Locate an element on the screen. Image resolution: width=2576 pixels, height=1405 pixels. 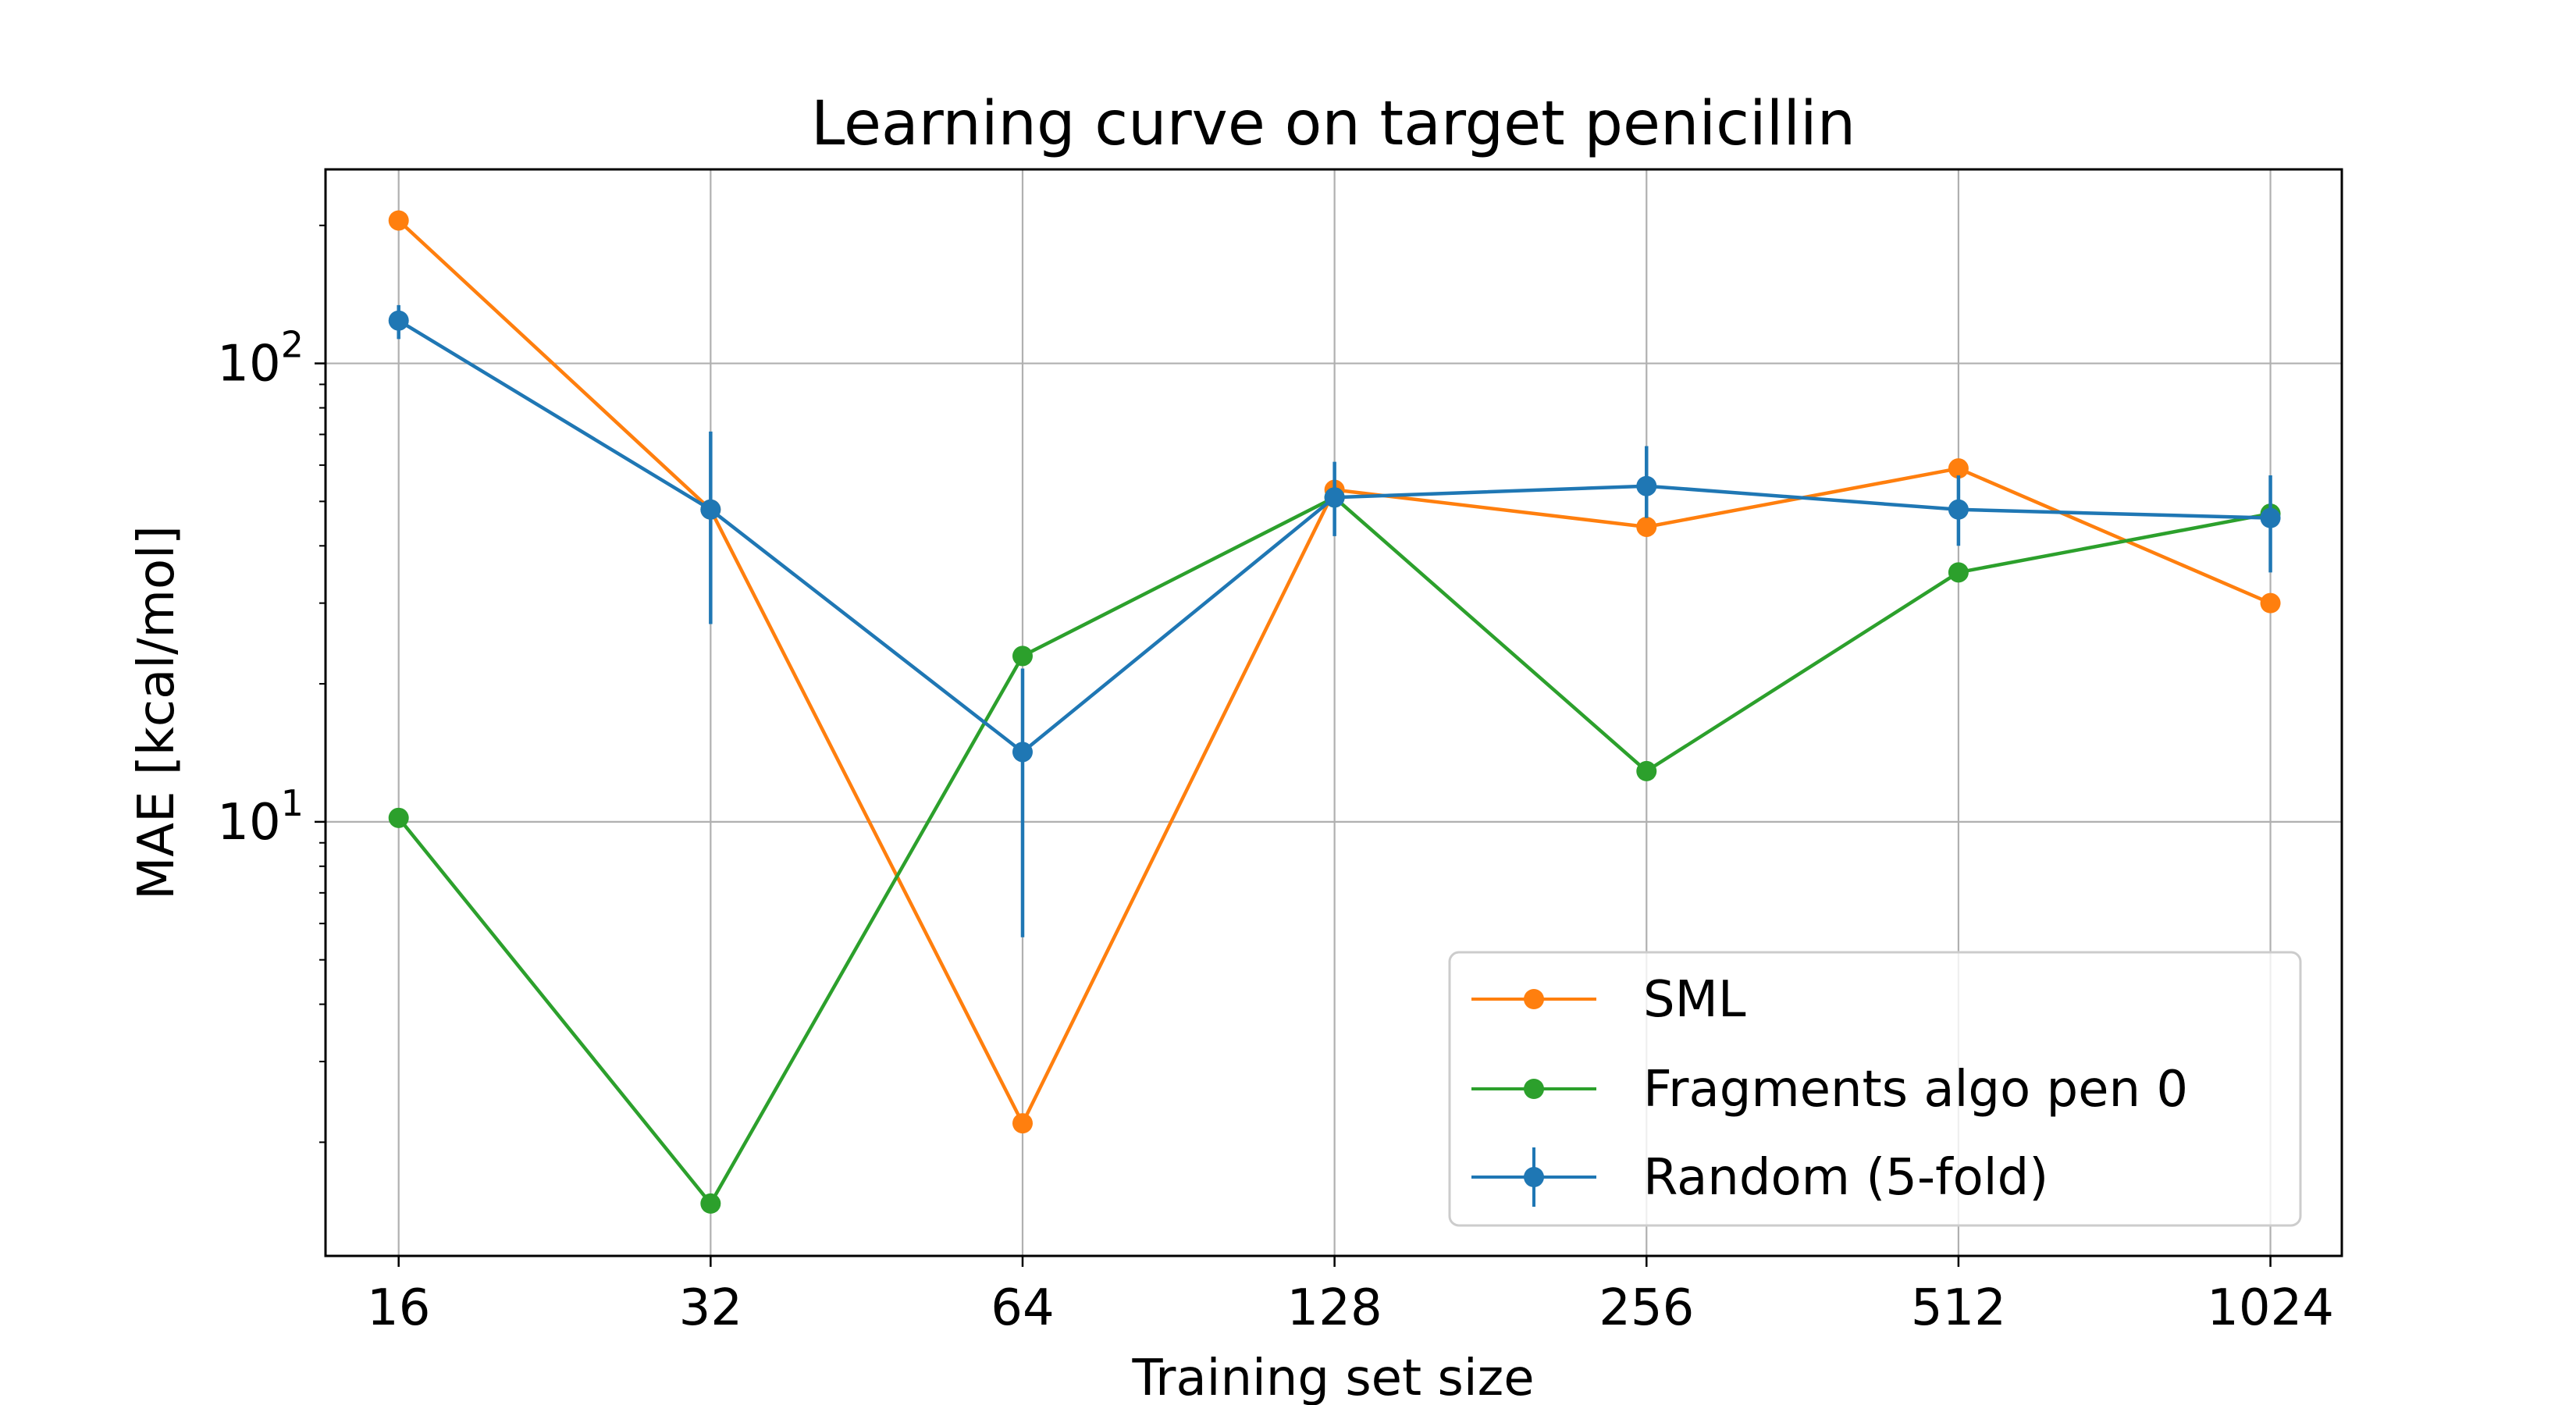
y-axis-label: MAE [kcal/mol] is located at coordinates (157, 713).